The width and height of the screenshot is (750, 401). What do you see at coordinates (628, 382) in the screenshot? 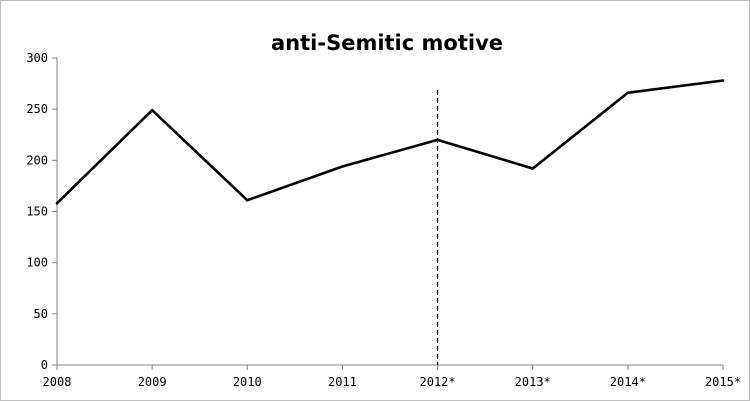
I see `x-tick-label: 2014*` at bounding box center [628, 382].